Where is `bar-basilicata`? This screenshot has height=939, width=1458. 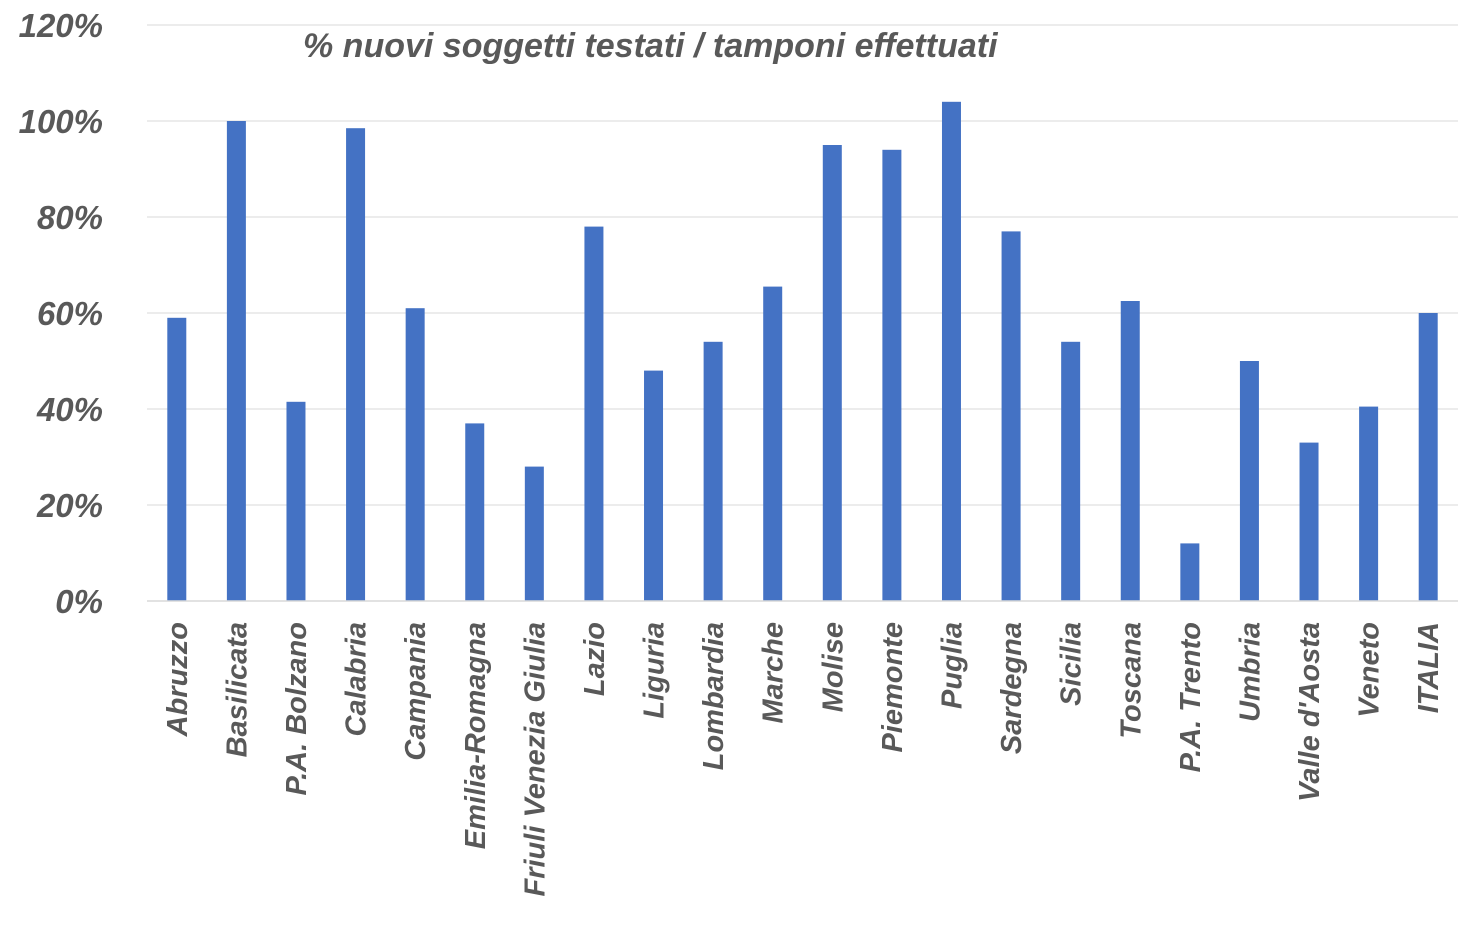 bar-basilicata is located at coordinates (236, 361).